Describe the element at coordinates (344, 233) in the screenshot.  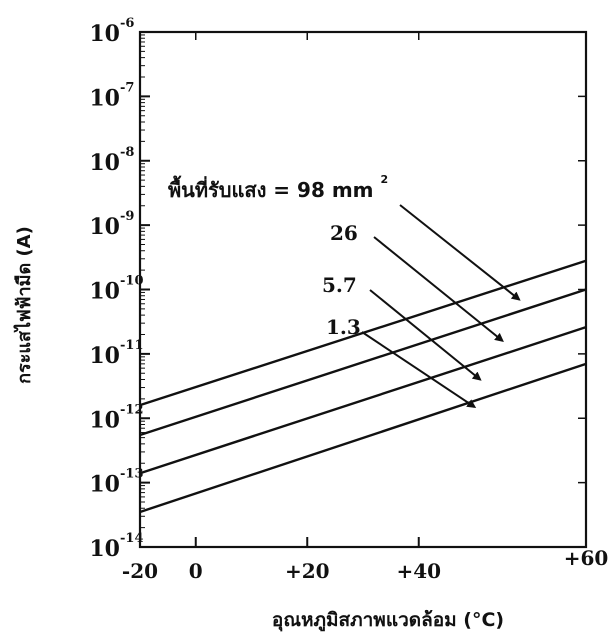
I see `series-label-26: 26` at that location.